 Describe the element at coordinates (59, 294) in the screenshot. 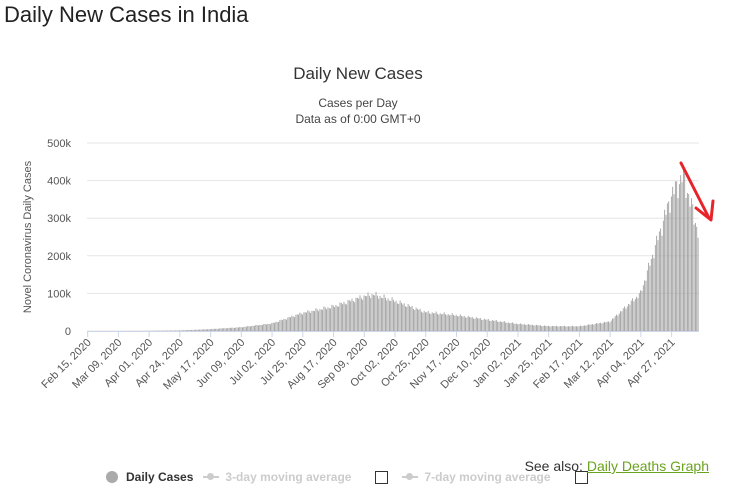

I see `y-tick-label: 100k` at that location.